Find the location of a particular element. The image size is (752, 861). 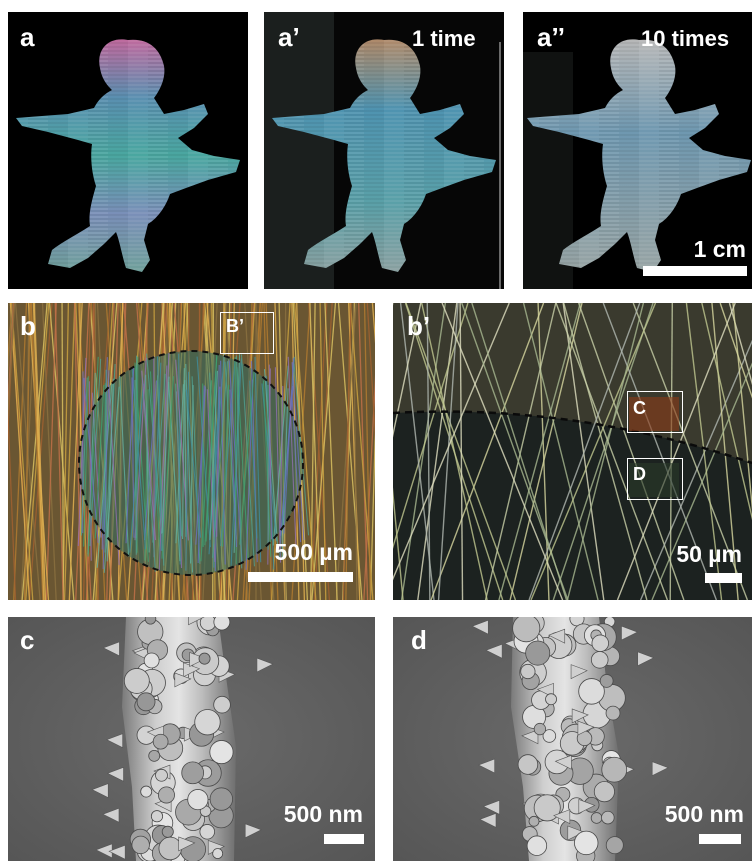

sem-micrograph-fiber-c is located at coordinates (191, 739).